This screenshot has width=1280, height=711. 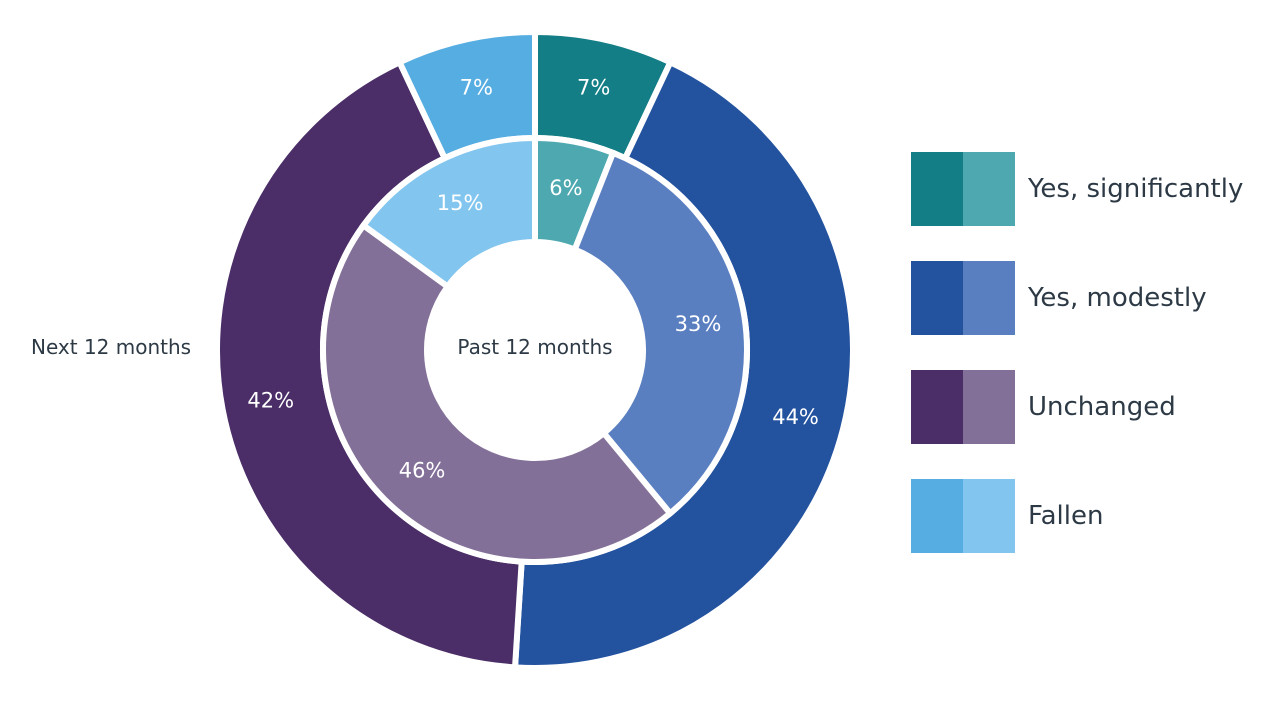 What do you see at coordinates (565, 188) in the screenshot?
I see `past-value-label-yes-significantly: 6%` at bounding box center [565, 188].